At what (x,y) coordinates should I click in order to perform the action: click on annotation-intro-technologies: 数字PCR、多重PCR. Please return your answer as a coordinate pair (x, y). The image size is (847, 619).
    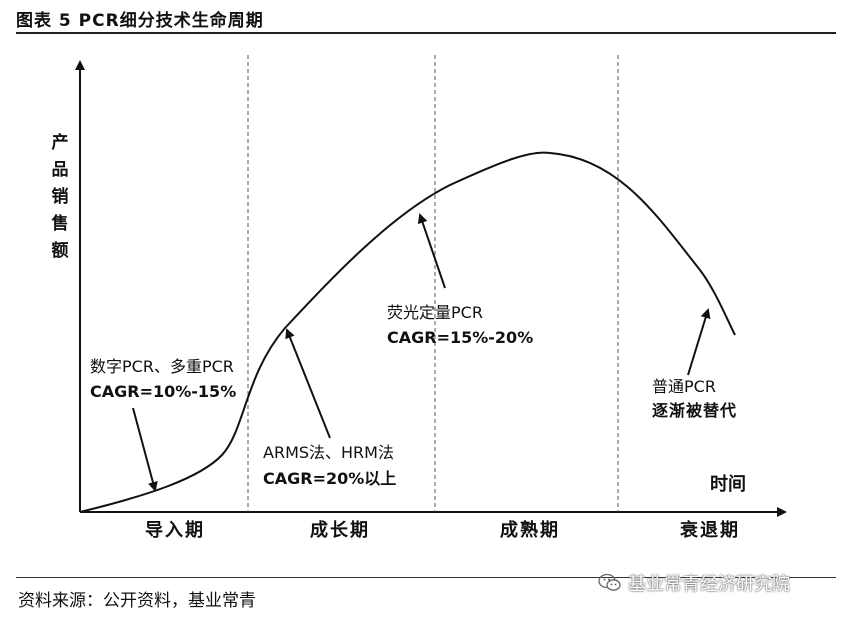
    Looking at the image, I should click on (162, 366).